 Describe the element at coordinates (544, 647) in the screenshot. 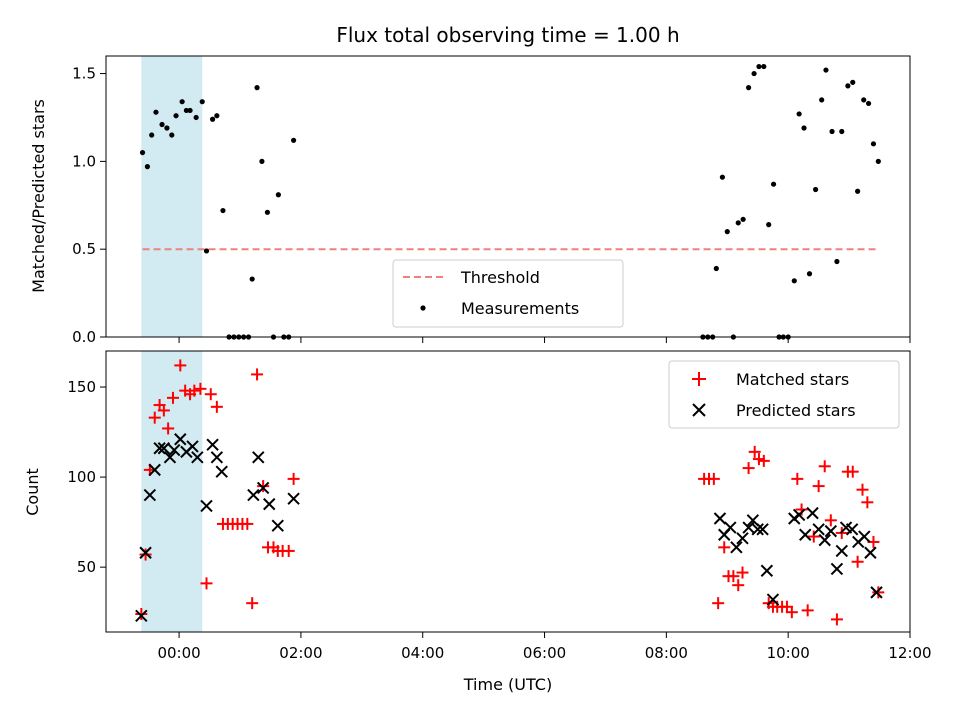

I see `counts-x-ticks: 00:00 02:00 04:00 06:00 08:00 10:00 12:00` at that location.